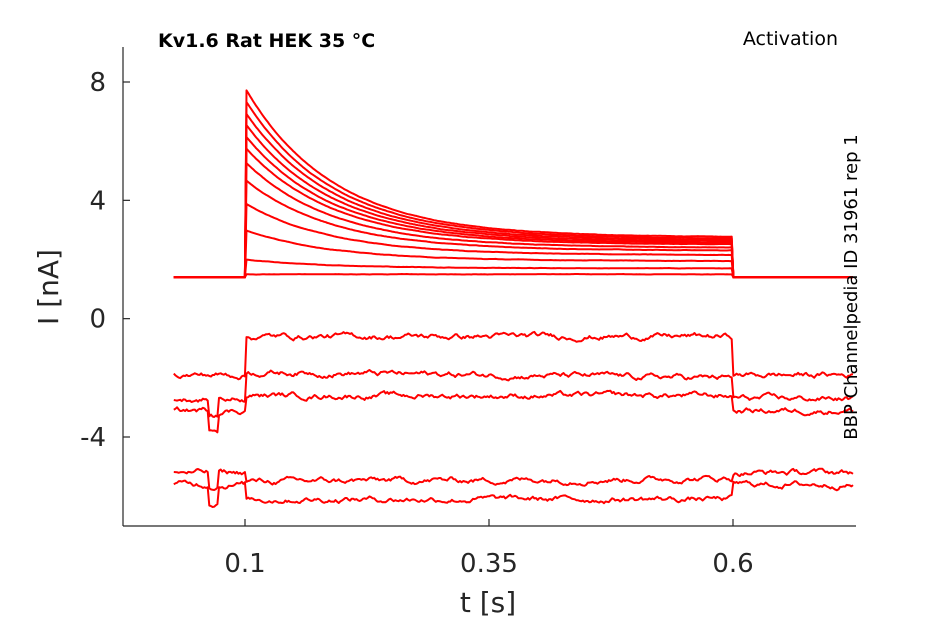 The image size is (945, 624). Describe the element at coordinates (244, 564) in the screenshot. I see `x-tick-label: 0.1` at that location.